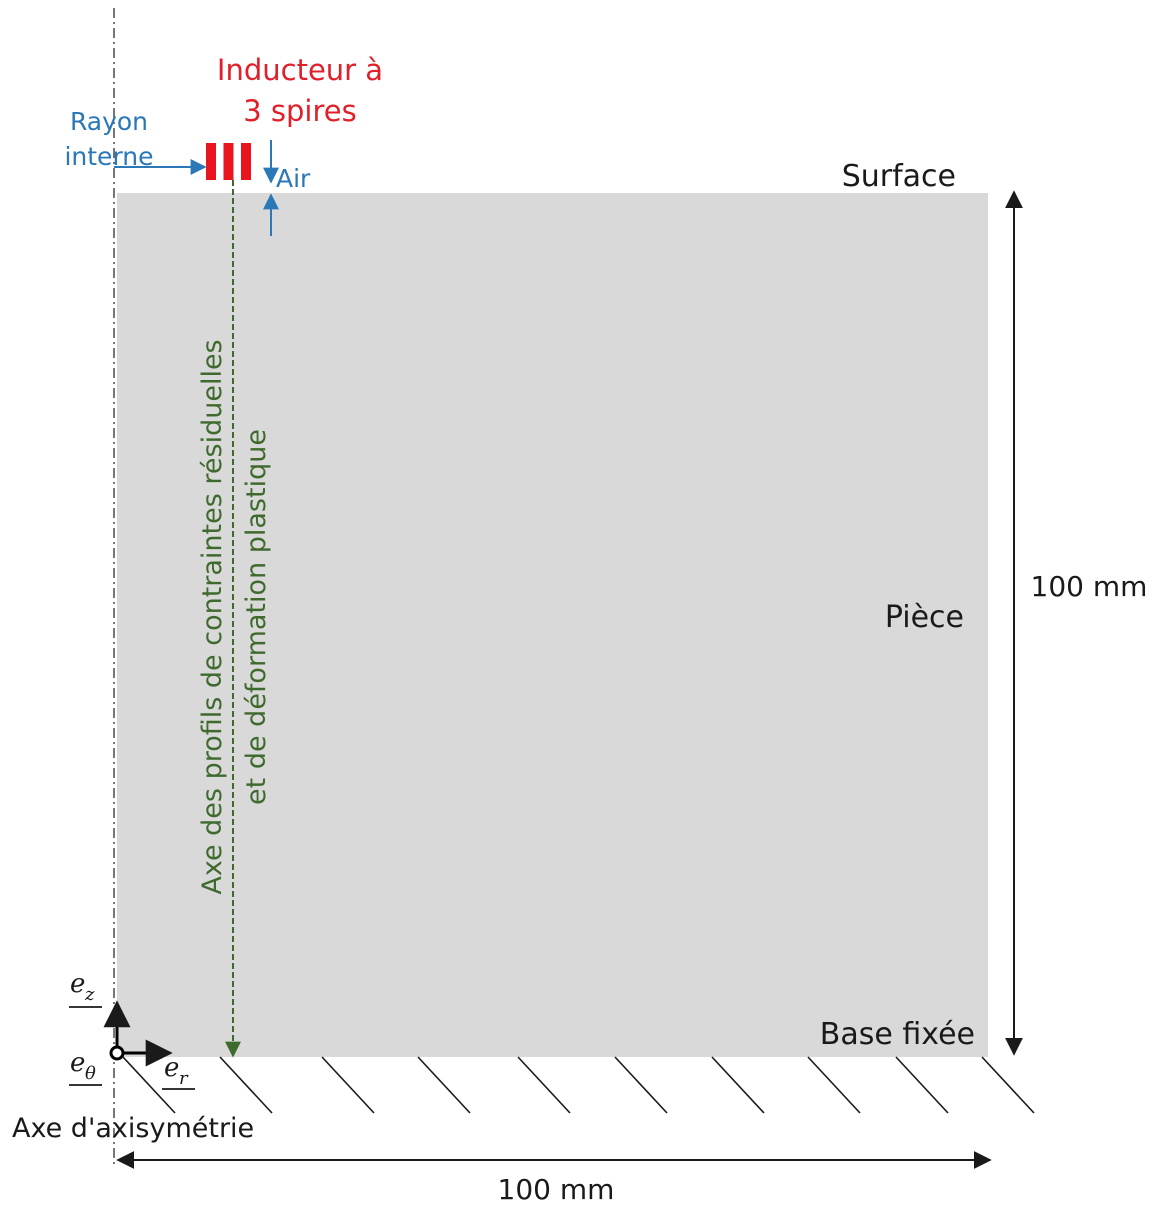  Describe the element at coordinates (293, 178) in the screenshot. I see `air-gap-label: Air` at that location.